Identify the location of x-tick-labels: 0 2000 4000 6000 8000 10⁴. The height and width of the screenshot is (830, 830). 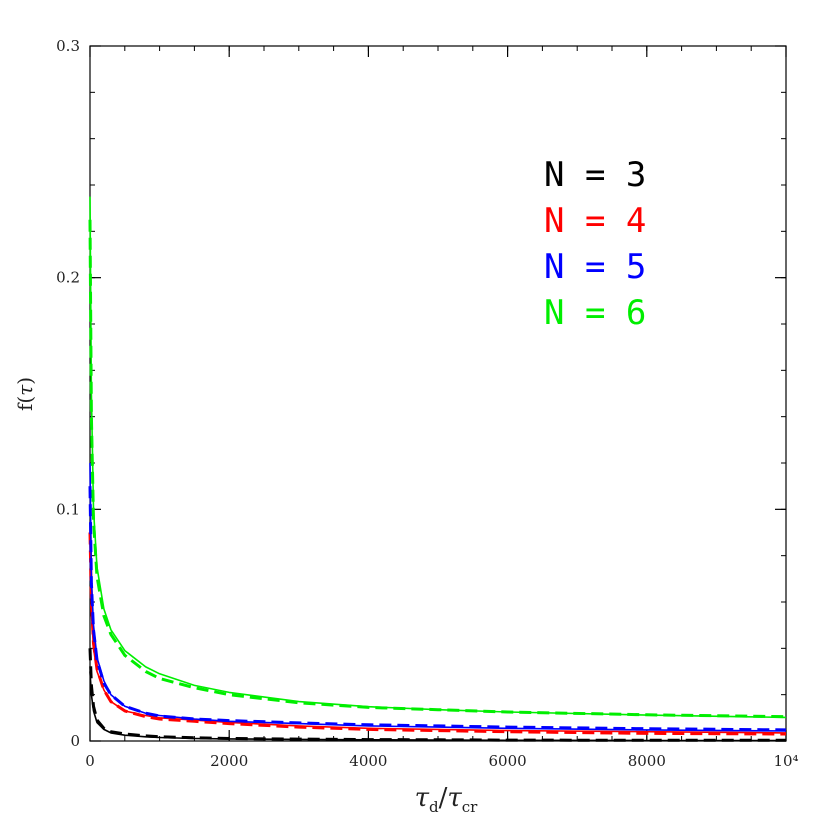
(441, 761).